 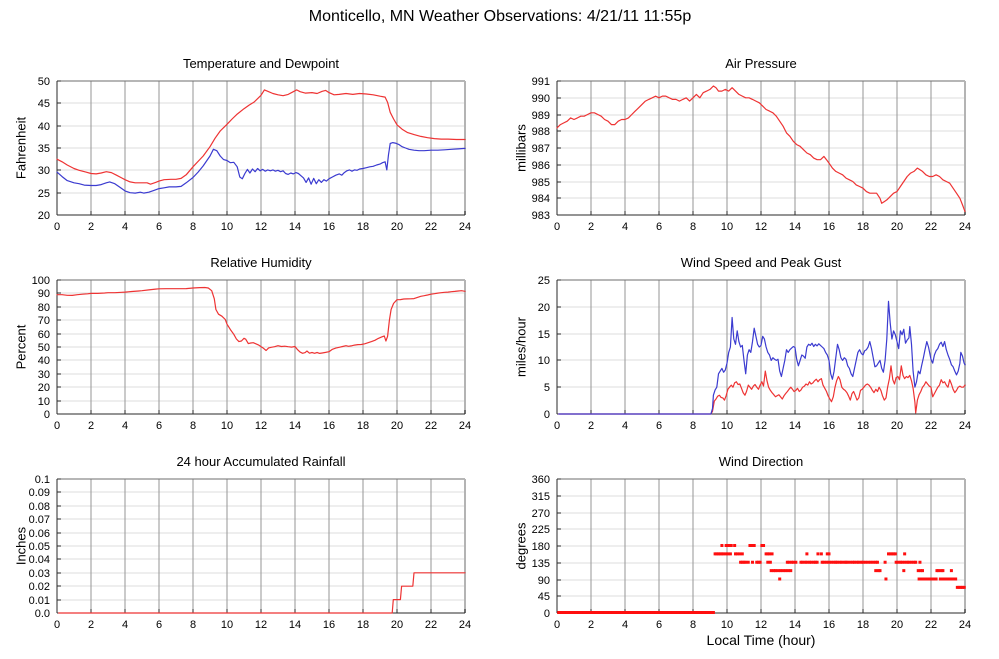 I want to click on chart-title: 24 hour Accumulated Rainfall, so click(x=261, y=461).